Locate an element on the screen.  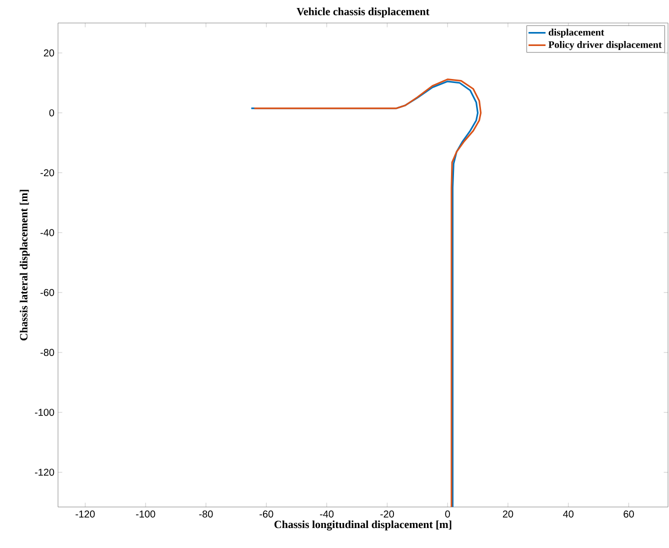
x-tick-label: -60 is located at coordinates (267, 514).